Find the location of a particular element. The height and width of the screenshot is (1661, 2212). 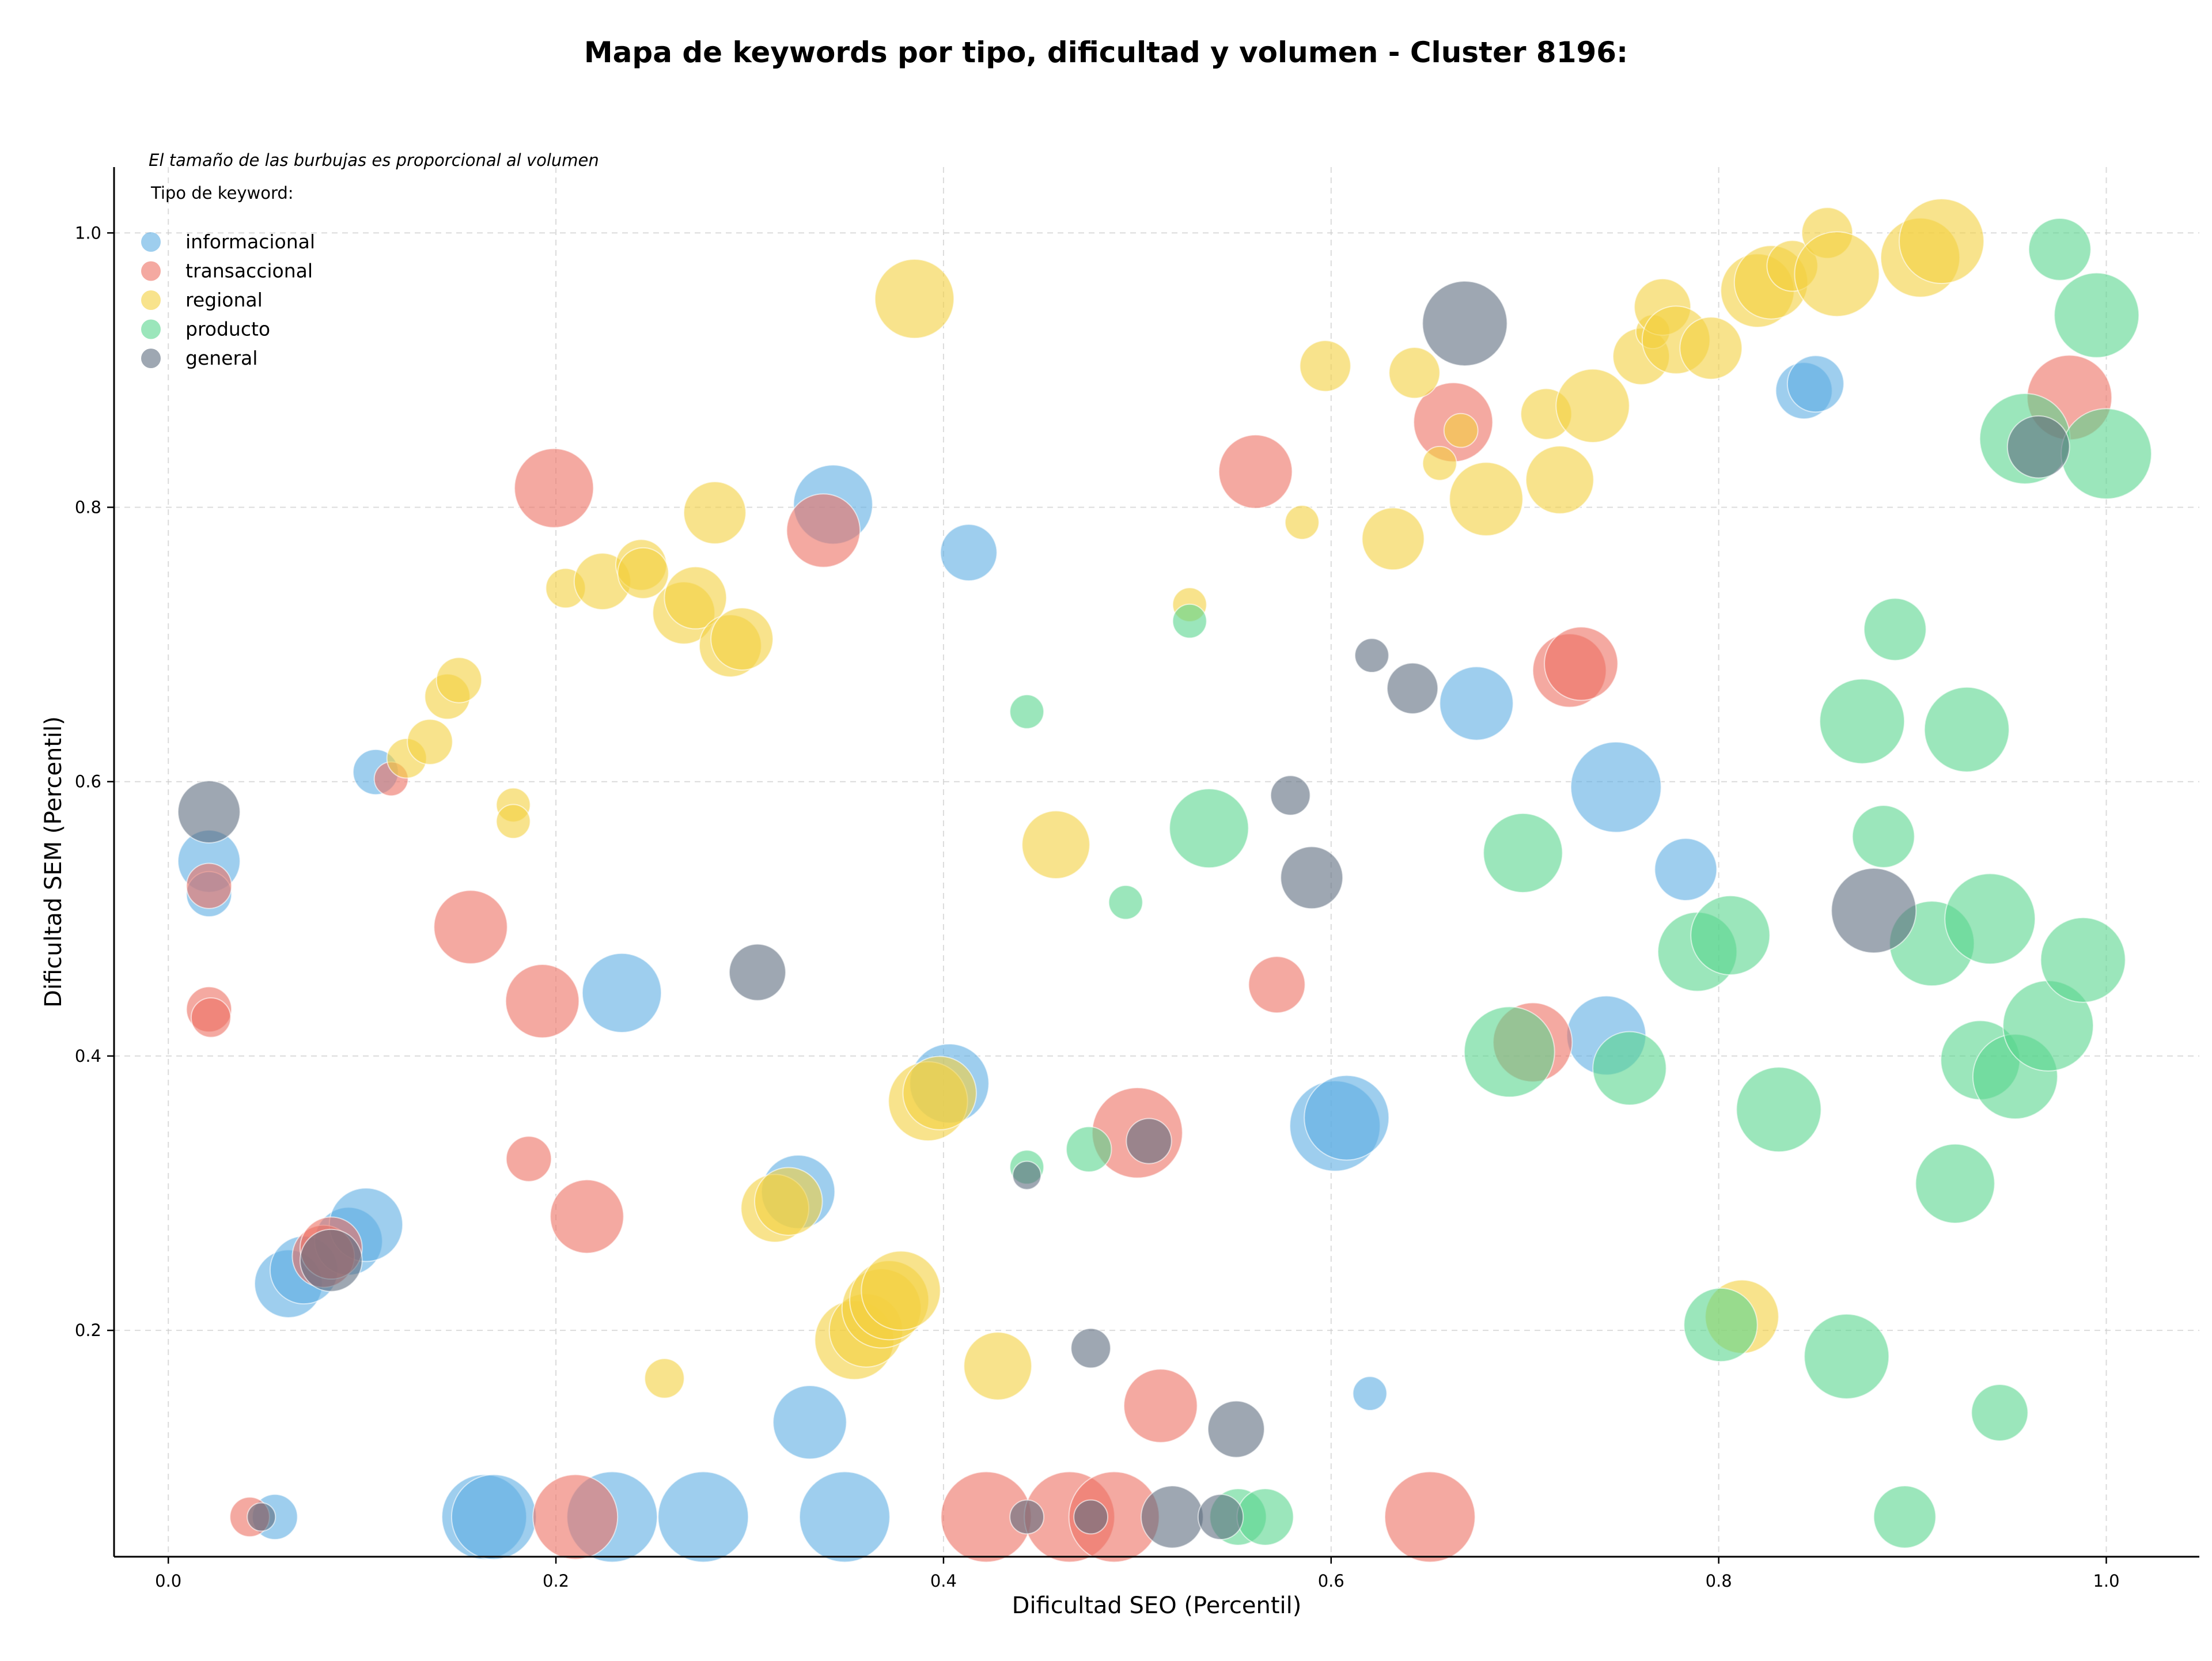

x-tick-label: 0.2 is located at coordinates (556, 1581).